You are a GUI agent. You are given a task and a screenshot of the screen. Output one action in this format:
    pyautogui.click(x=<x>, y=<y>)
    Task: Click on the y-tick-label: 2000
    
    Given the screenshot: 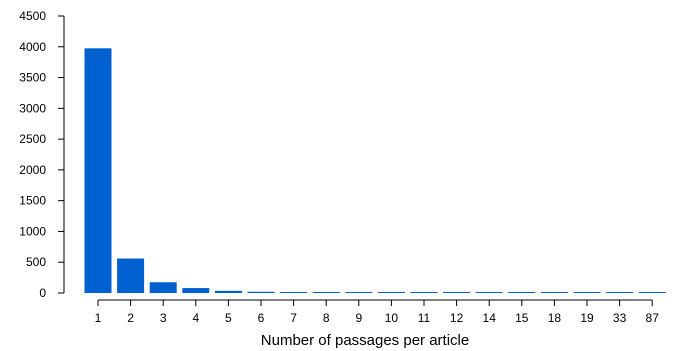 What is the action you would take?
    pyautogui.click(x=32, y=170)
    